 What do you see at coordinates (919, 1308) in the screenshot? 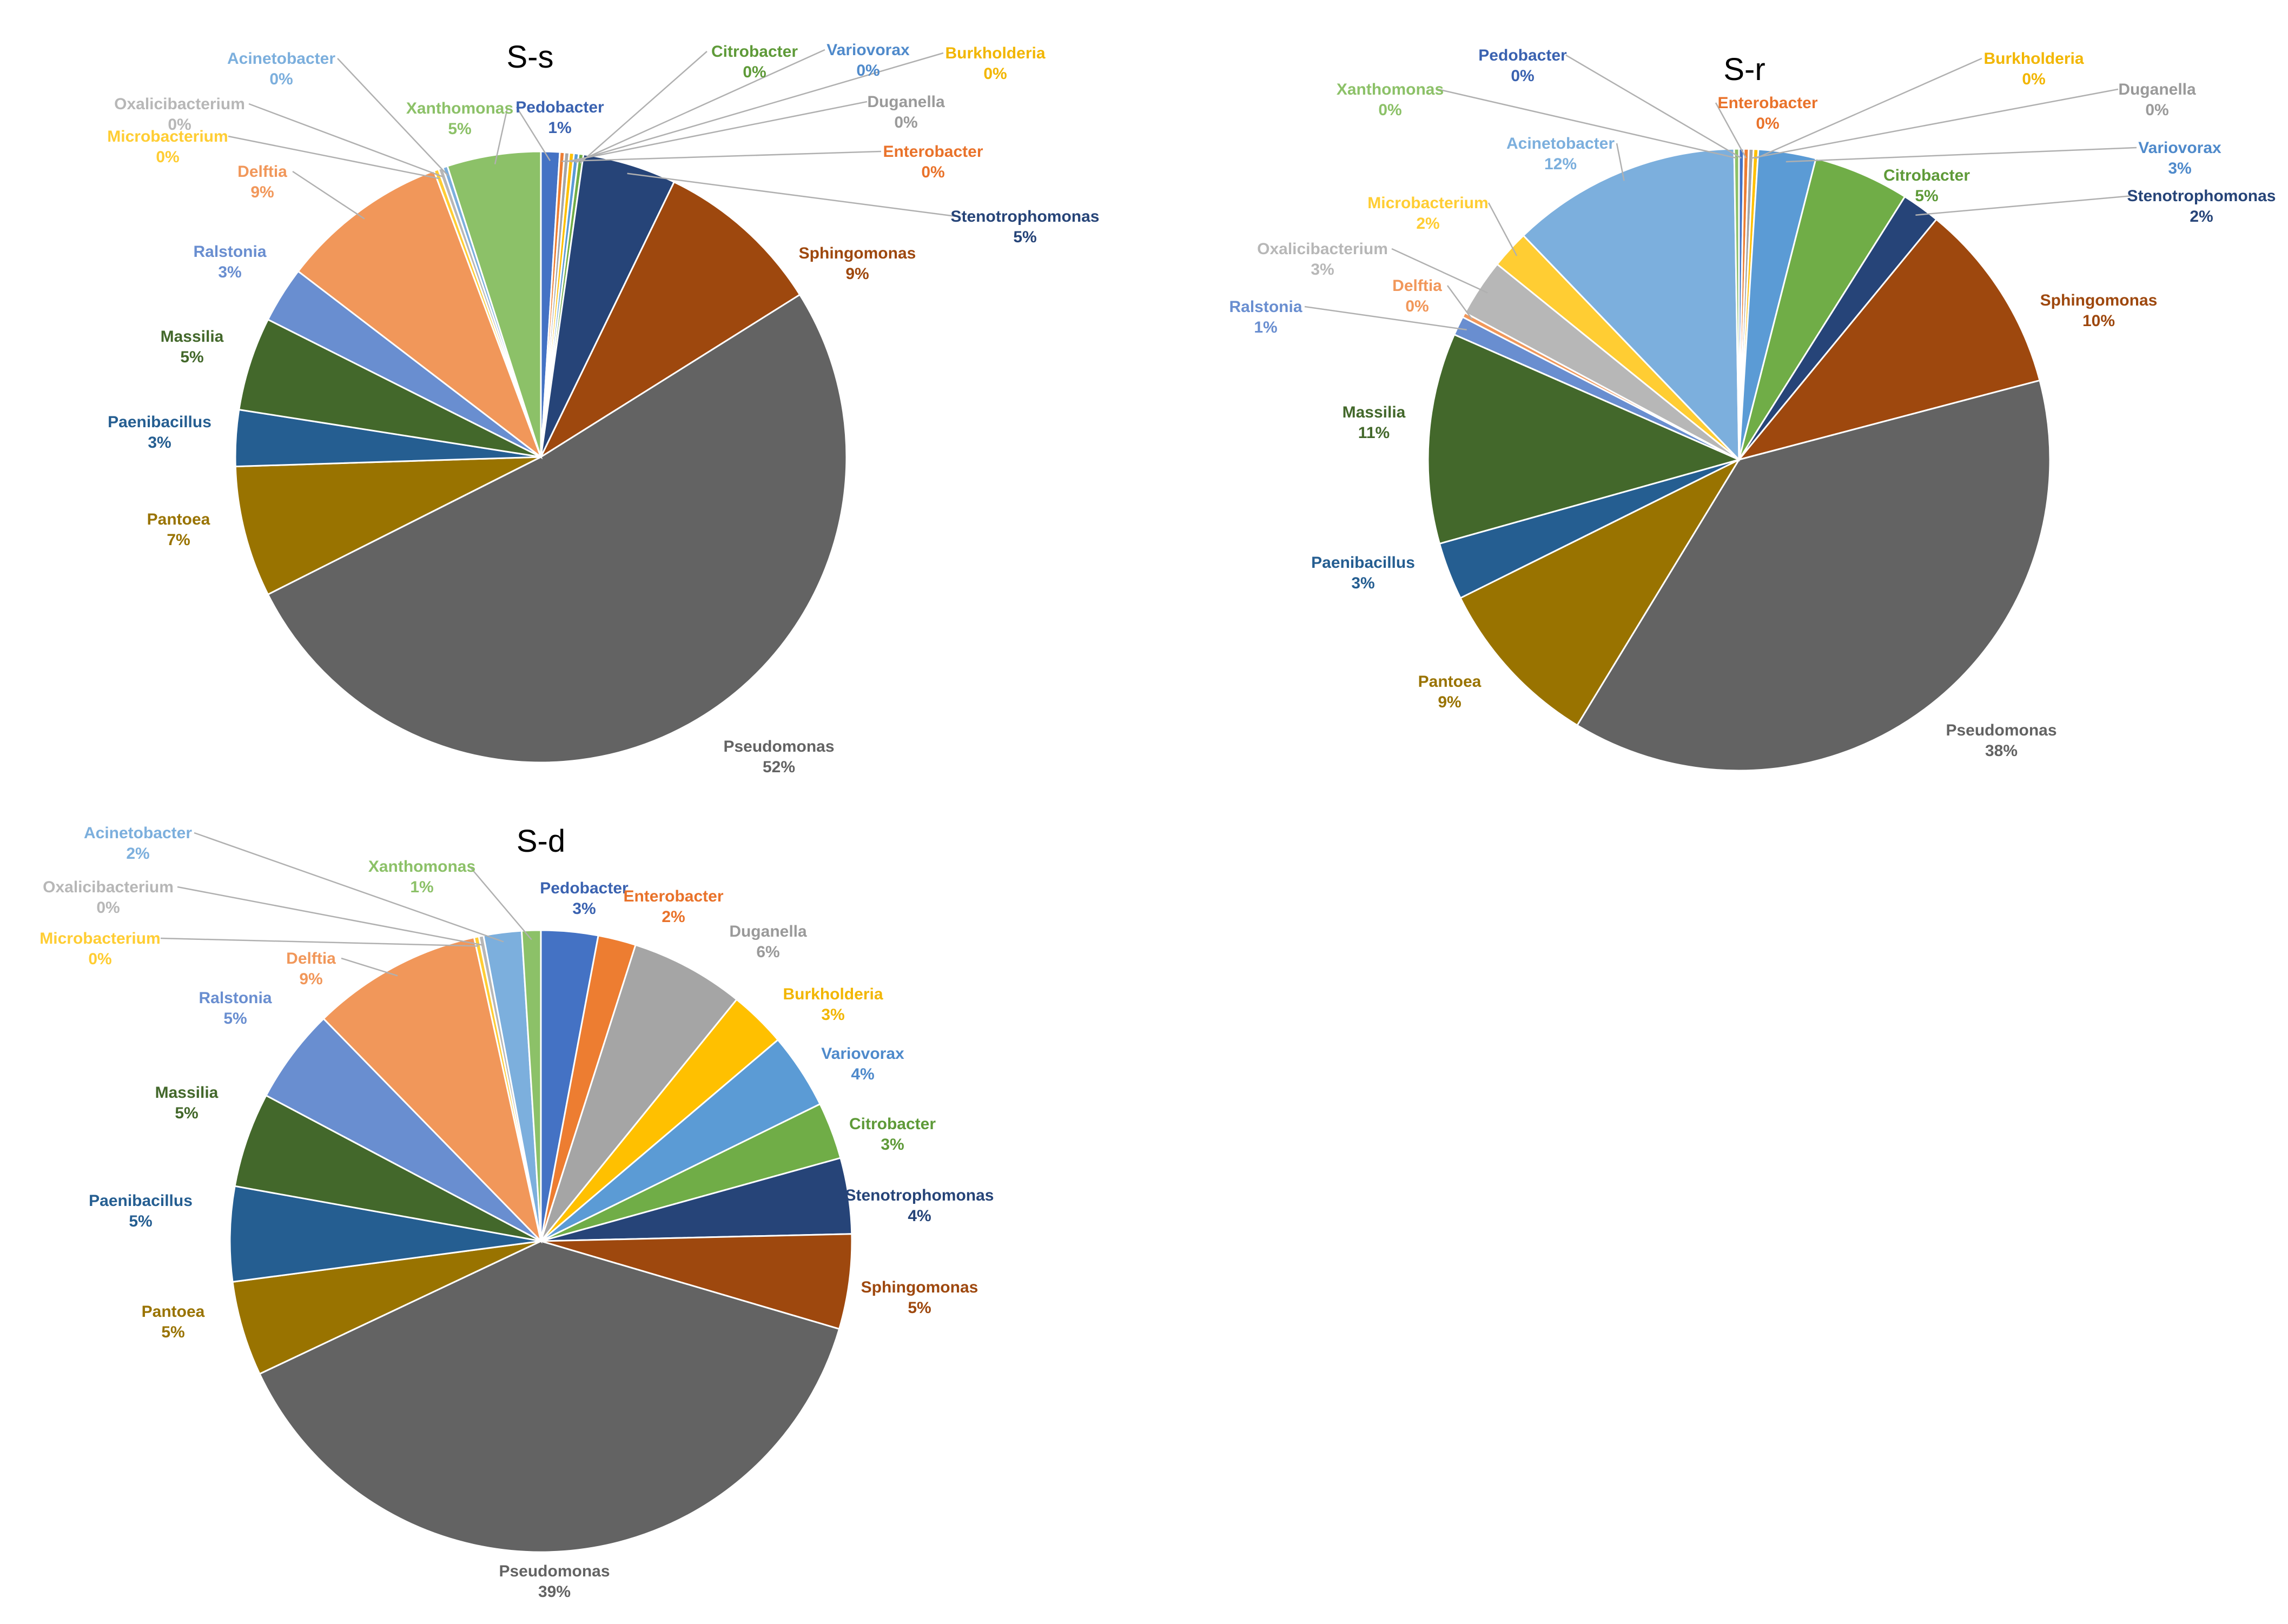
I see `slice-value-sphingomonas: 5%` at bounding box center [919, 1308].